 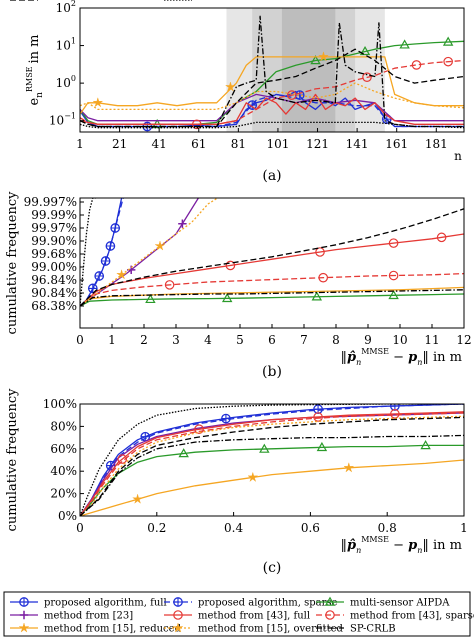 What do you see at coordinates (213, 1) in the screenshot?
I see `legend-entry-los: P-CRLB-LOS` at bounding box center [213, 1].